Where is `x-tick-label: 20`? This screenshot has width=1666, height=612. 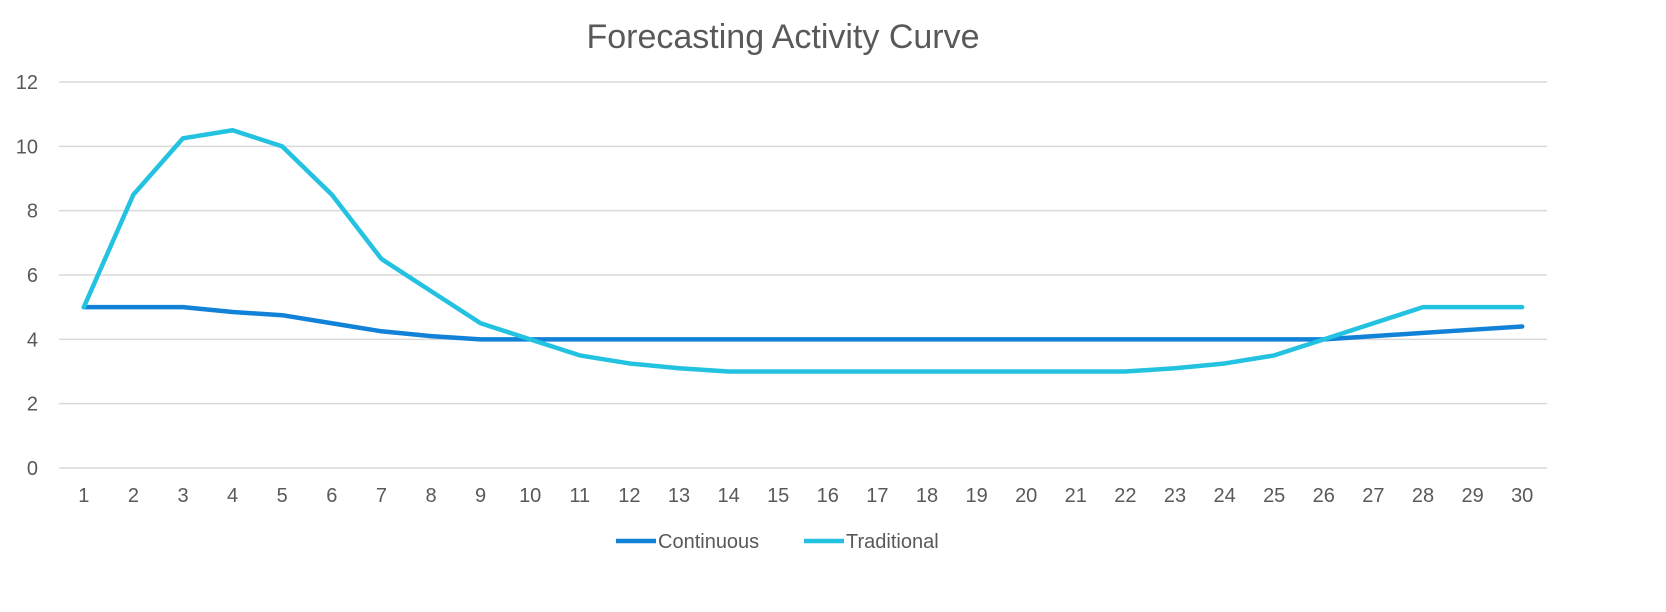 x-tick-label: 20 is located at coordinates (1026, 496).